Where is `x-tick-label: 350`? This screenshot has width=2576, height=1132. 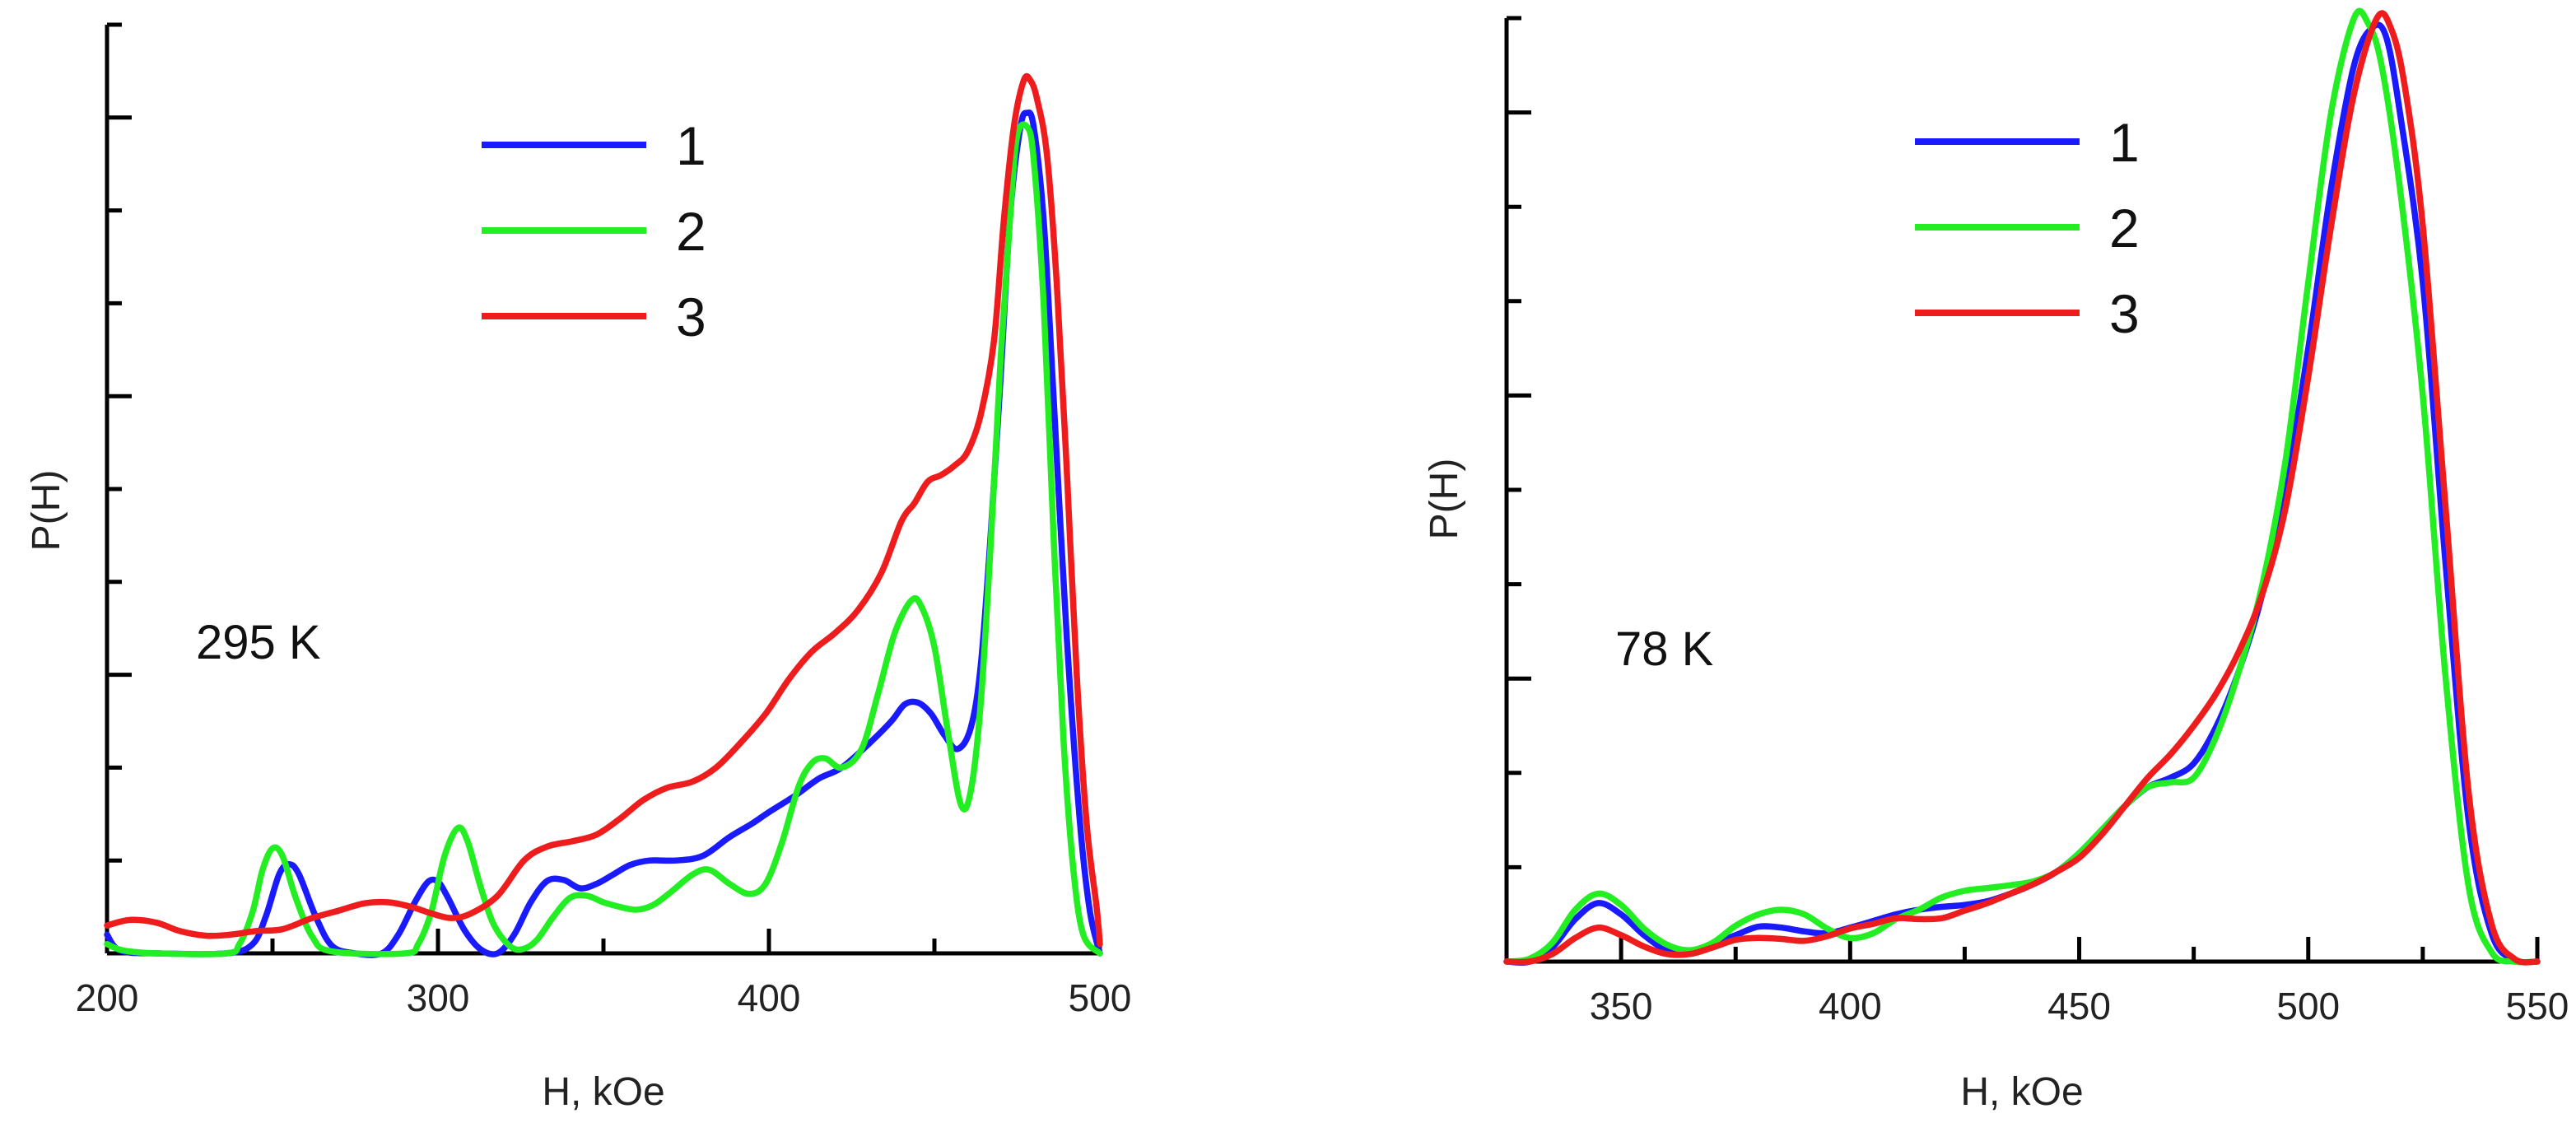
x-tick-label: 350 is located at coordinates (1621, 1006).